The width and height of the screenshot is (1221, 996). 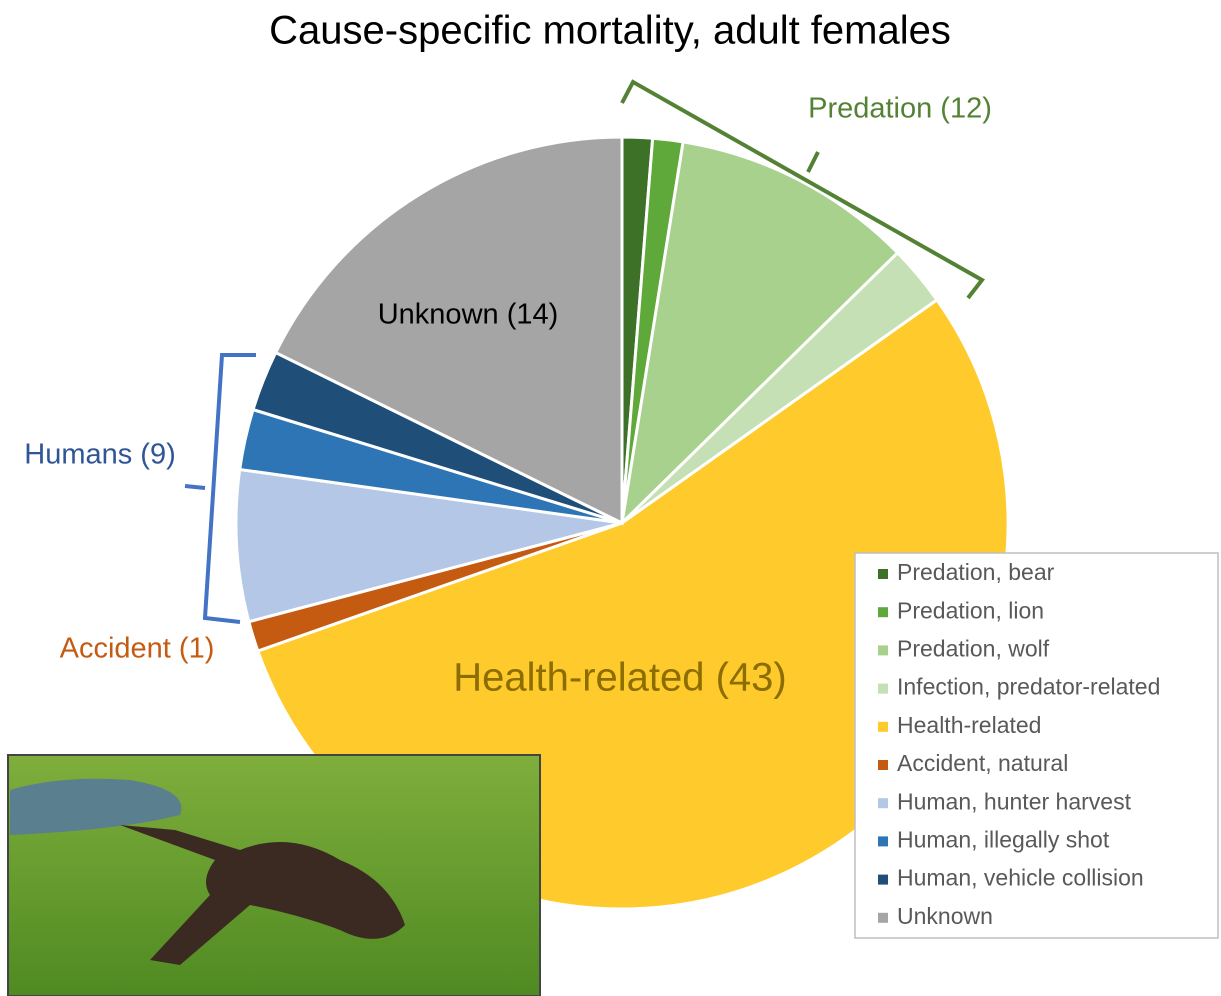 What do you see at coordinates (976, 572) in the screenshot?
I see `legend-label: Predation, bear` at bounding box center [976, 572].